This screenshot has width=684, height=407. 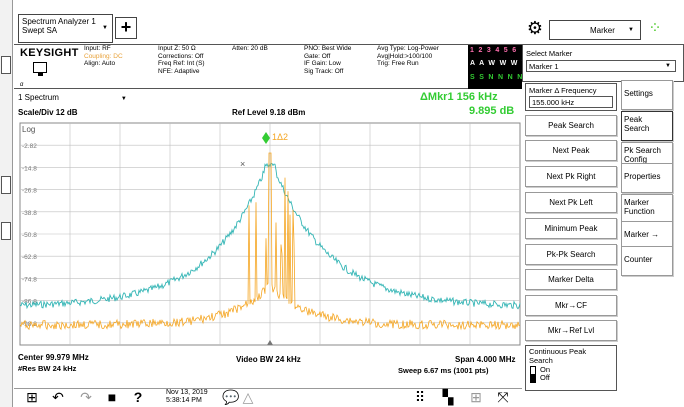 I want to click on scale-per-div: Scale/Div 12 dB, so click(x=48, y=112).